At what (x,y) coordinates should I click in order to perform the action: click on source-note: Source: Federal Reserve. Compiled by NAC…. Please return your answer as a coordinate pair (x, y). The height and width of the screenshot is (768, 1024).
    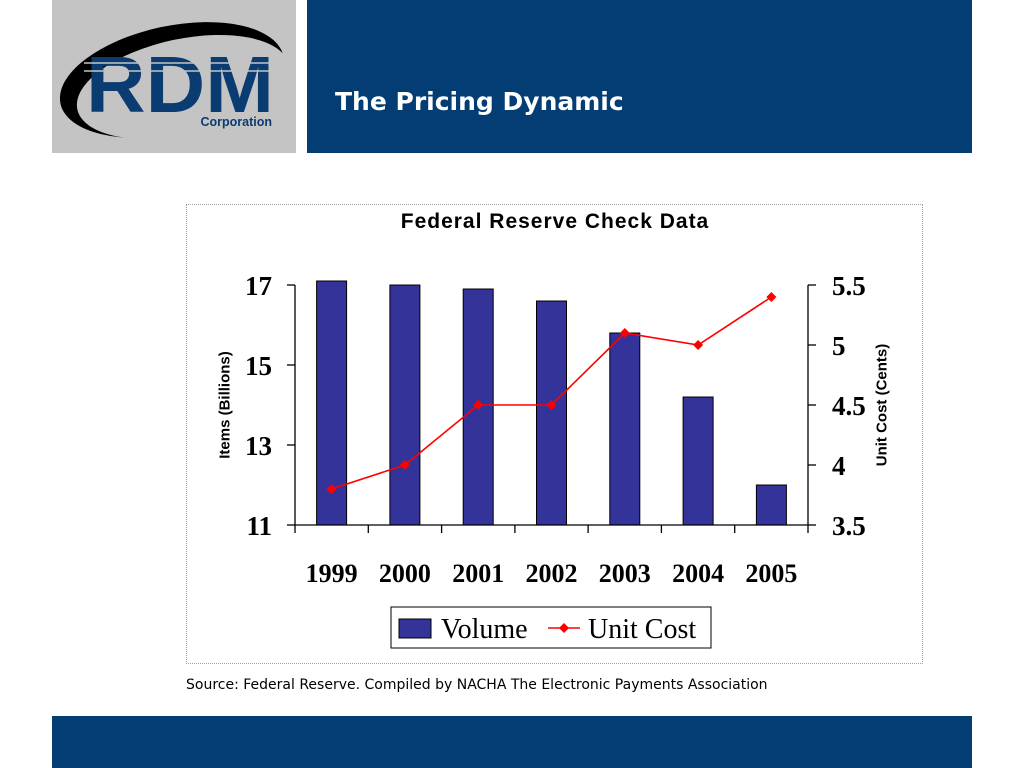
    Looking at the image, I should click on (477, 685).